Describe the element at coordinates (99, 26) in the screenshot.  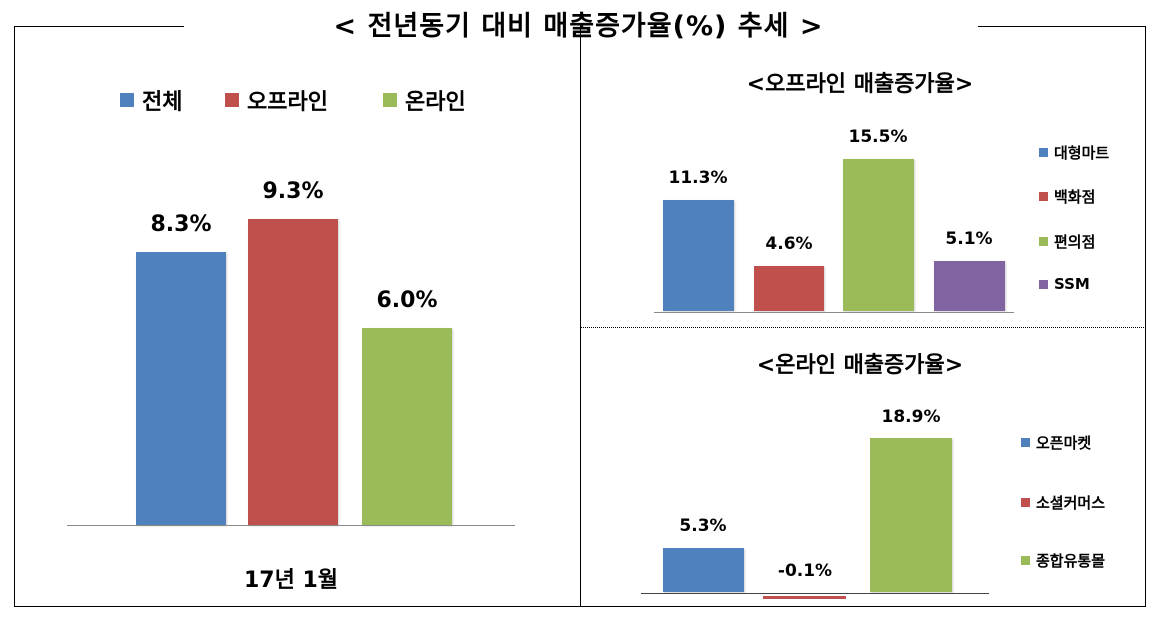
I see `frame-top-left-line` at that location.